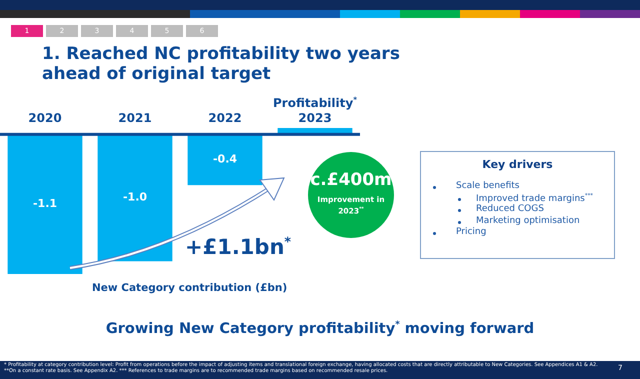 The width and height of the screenshot is (640, 379). I want to click on annotation: c.£400m, so click(351, 180).